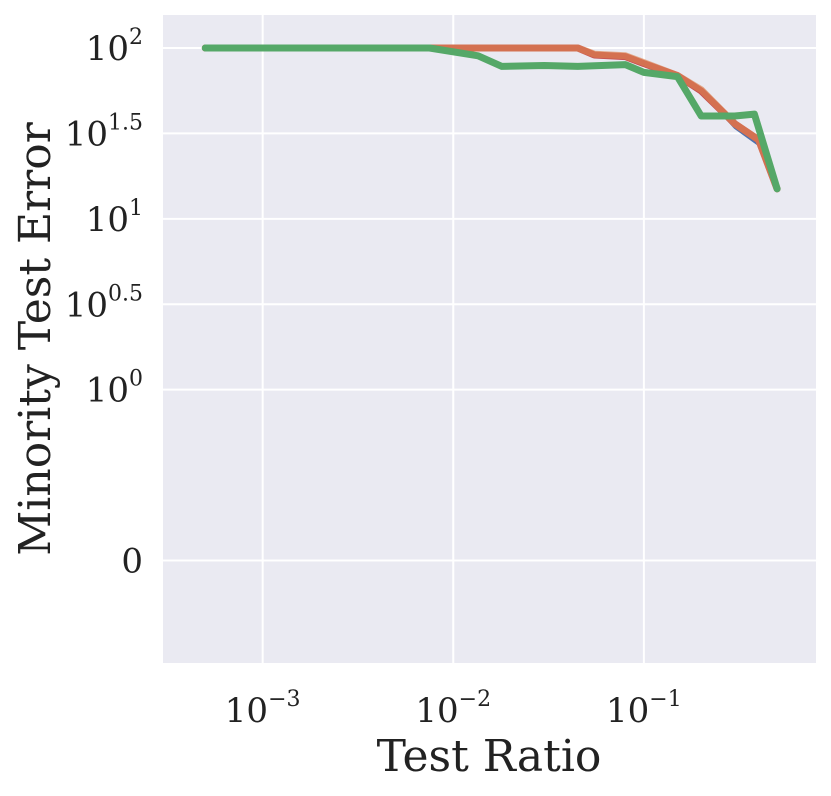 The width and height of the screenshot is (831, 796). I want to click on series-layer, so click(491, 118).